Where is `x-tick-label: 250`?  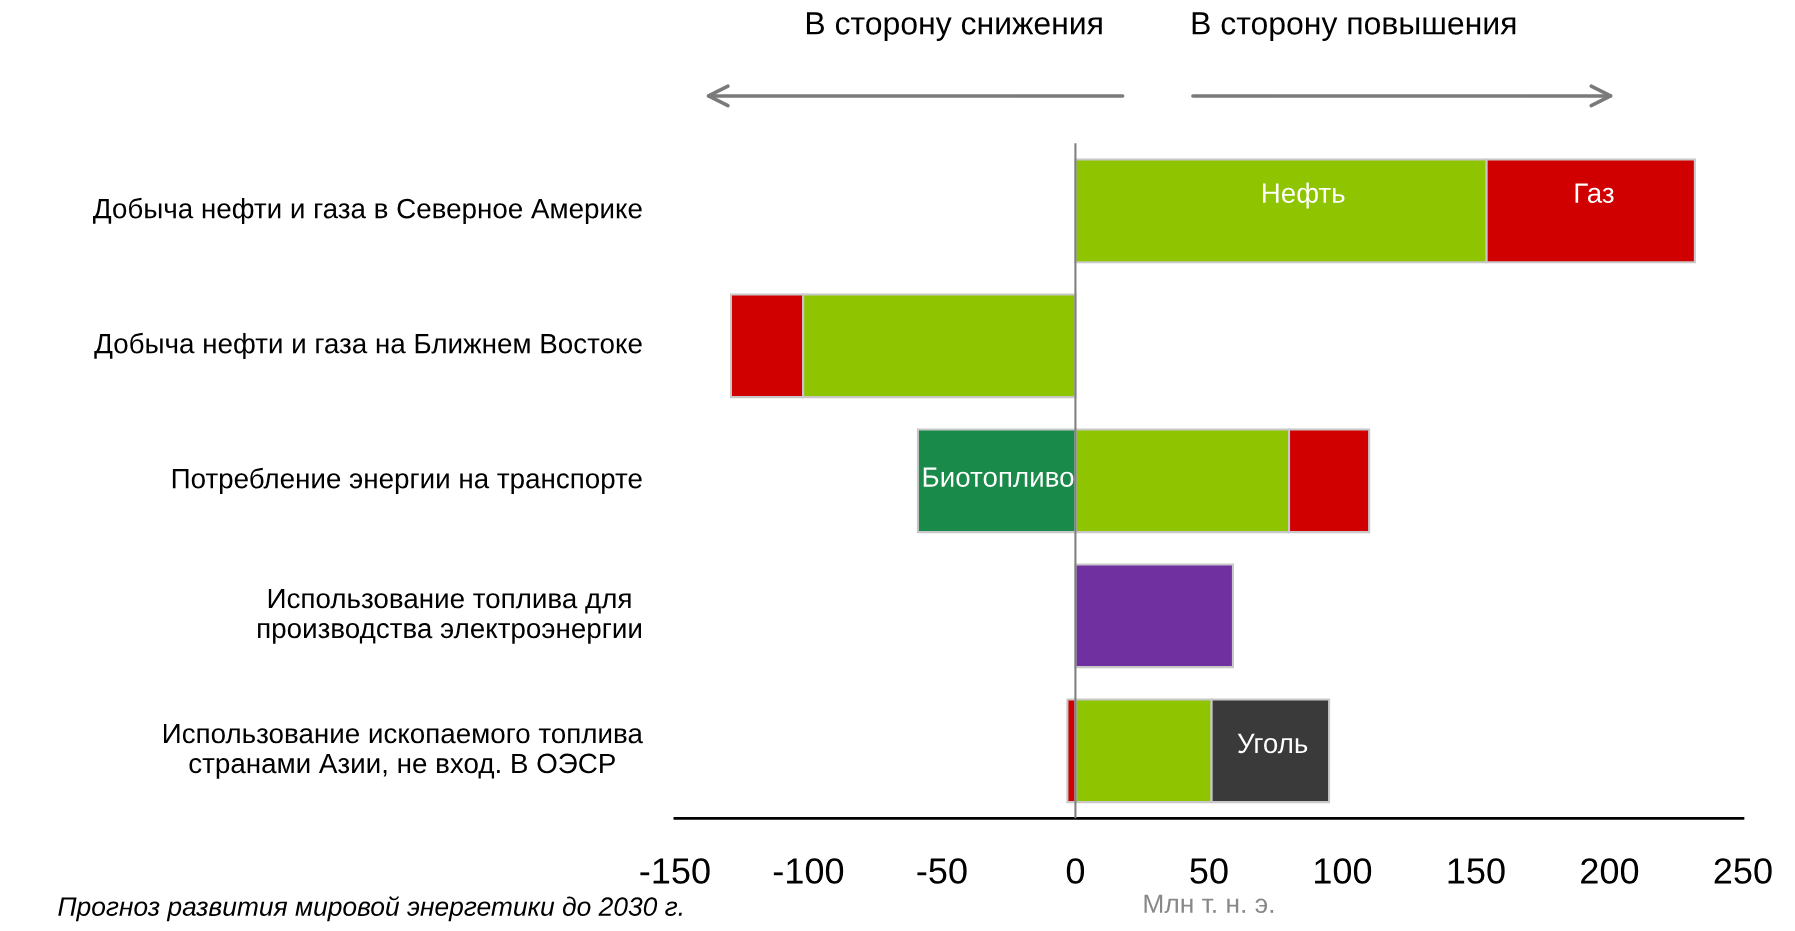 x-tick-label: 250 is located at coordinates (1743, 871).